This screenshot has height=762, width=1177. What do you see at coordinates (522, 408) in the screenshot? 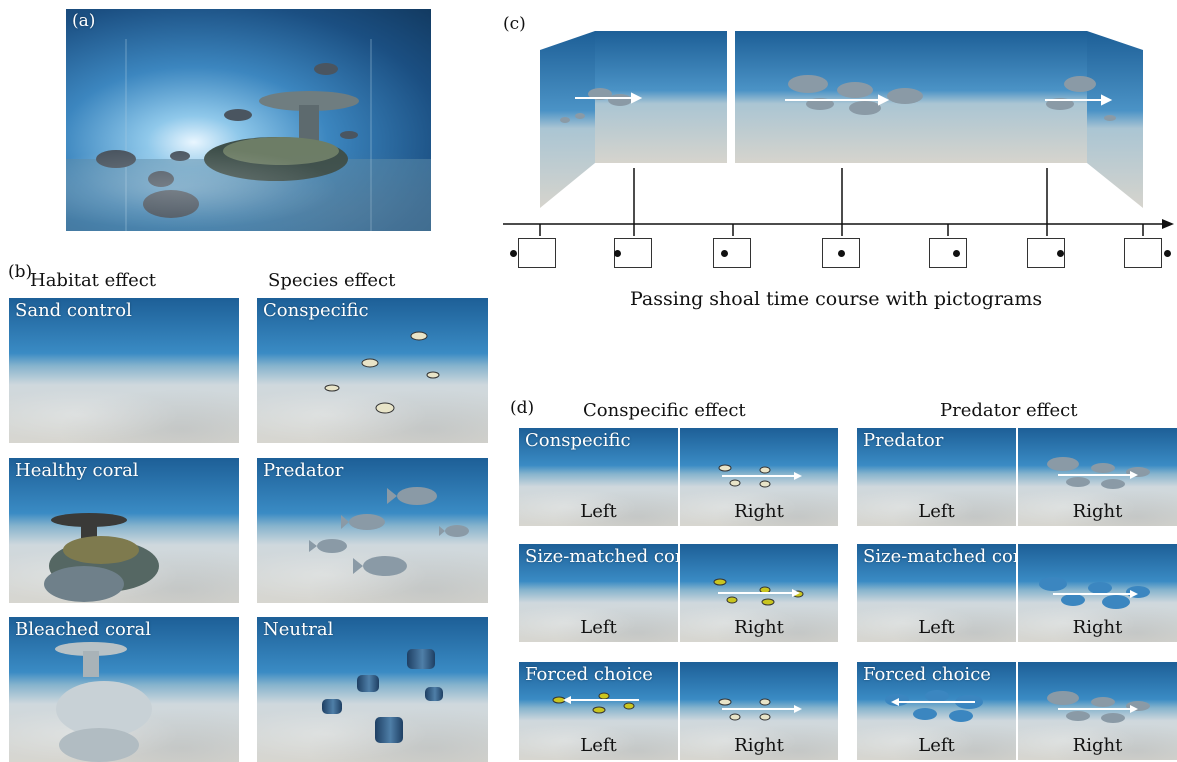
I see `panel-d-letter: (d)` at bounding box center [522, 408].